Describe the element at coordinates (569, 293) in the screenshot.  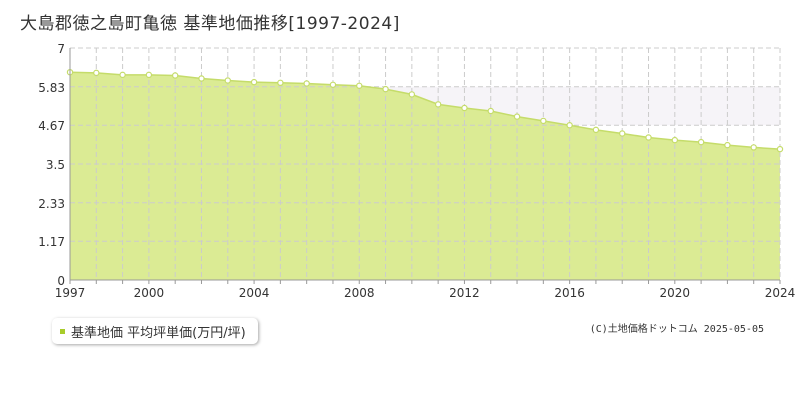
I see `x-tick-label: 2016` at that location.